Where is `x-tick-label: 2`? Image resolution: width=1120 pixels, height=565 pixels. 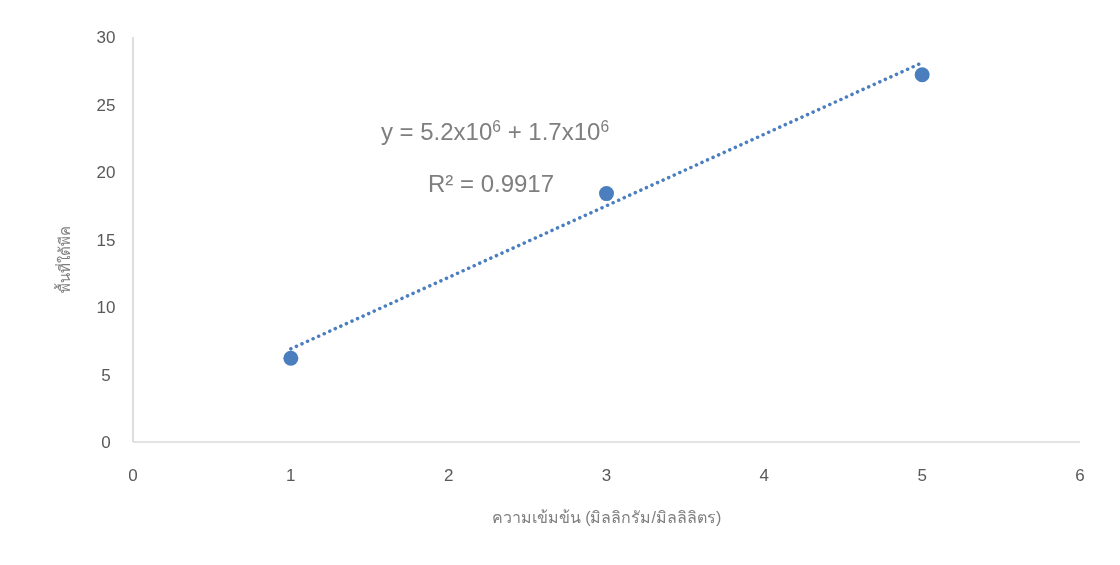
x-tick-label: 2 is located at coordinates (448, 475).